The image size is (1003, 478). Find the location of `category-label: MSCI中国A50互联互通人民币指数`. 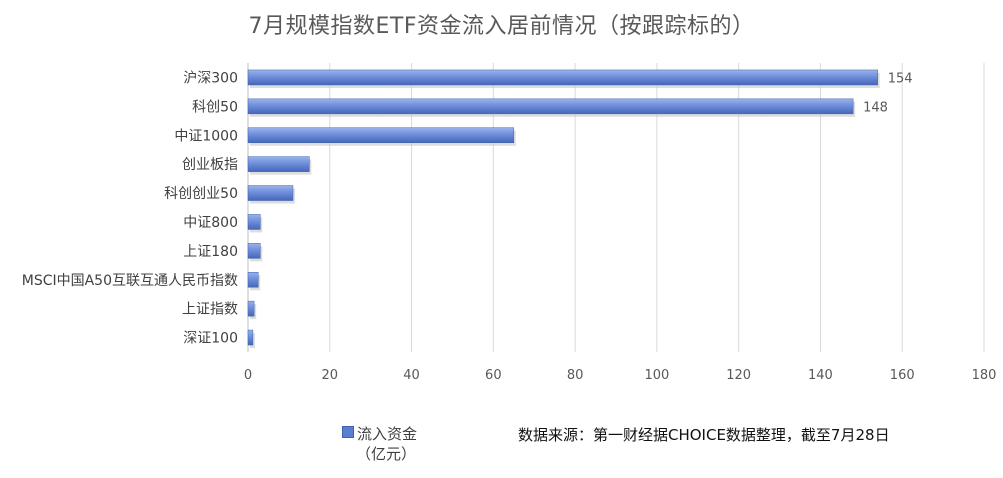

category-label: MSCI中国A50互联互通人民币指数 is located at coordinates (130, 281).